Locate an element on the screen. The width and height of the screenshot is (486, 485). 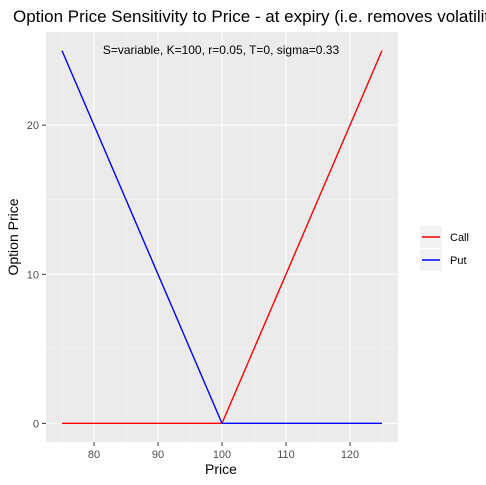
legend-label-call: Call is located at coordinates (459, 238).